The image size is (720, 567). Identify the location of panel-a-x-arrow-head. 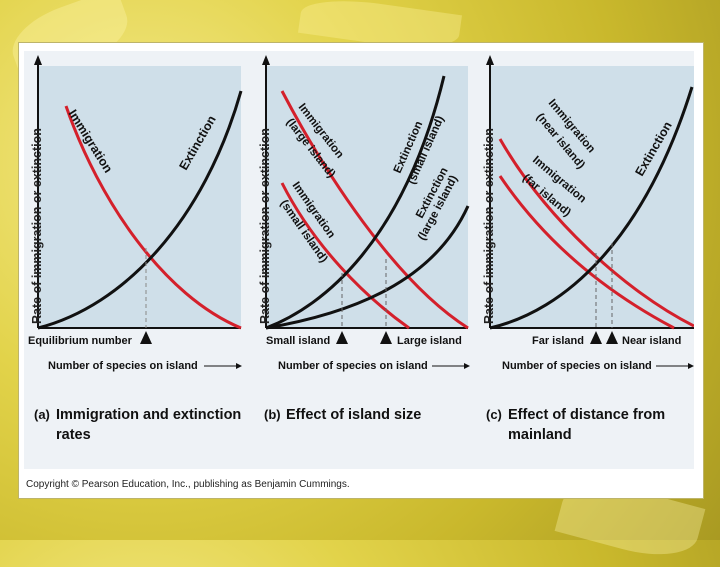
(239, 366).